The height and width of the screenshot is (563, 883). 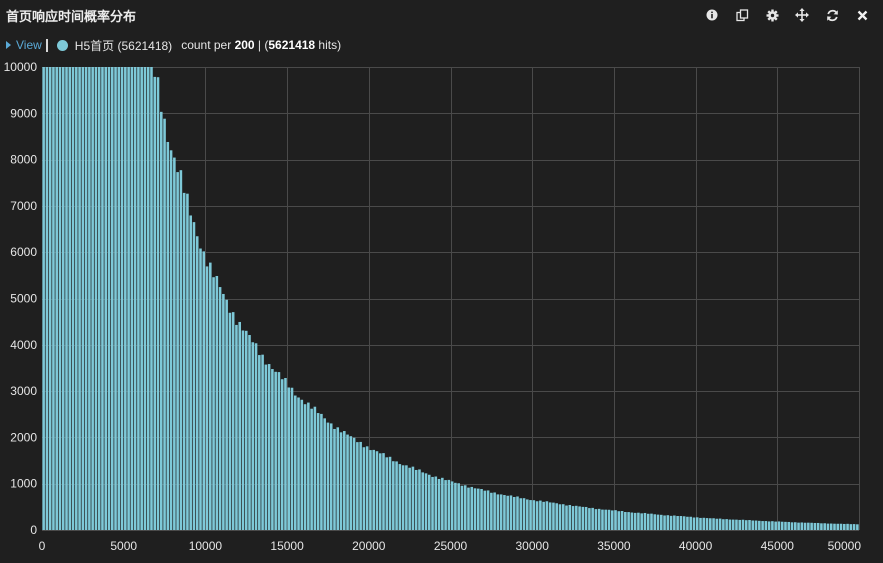 I want to click on refresh-icon, so click(x=832, y=15).